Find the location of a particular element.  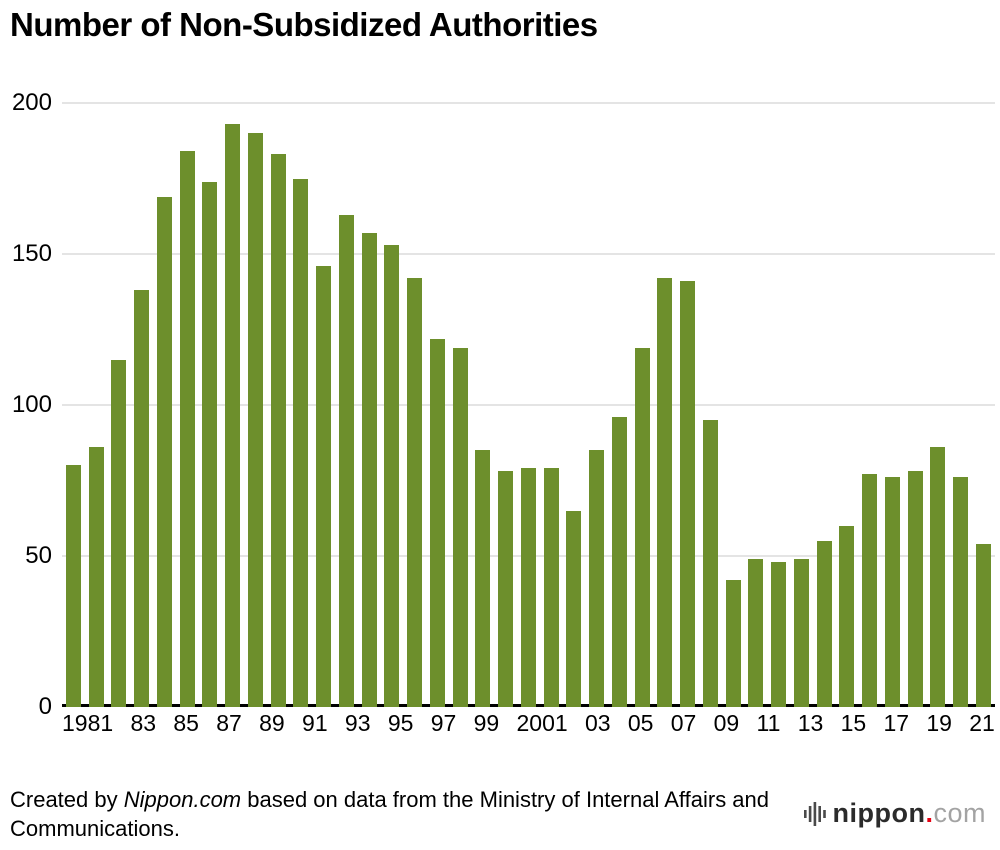

x-tick-slot-1992 is located at coordinates (336, 723).